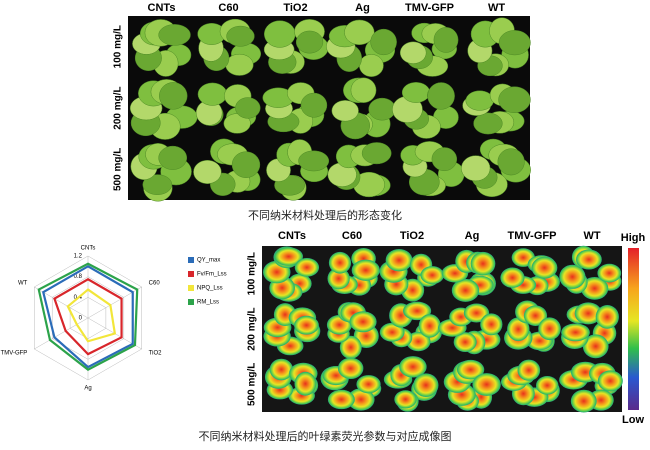  What do you see at coordinates (88, 249) in the screenshot?
I see `axis-label: CNTs` at bounding box center [88, 249].